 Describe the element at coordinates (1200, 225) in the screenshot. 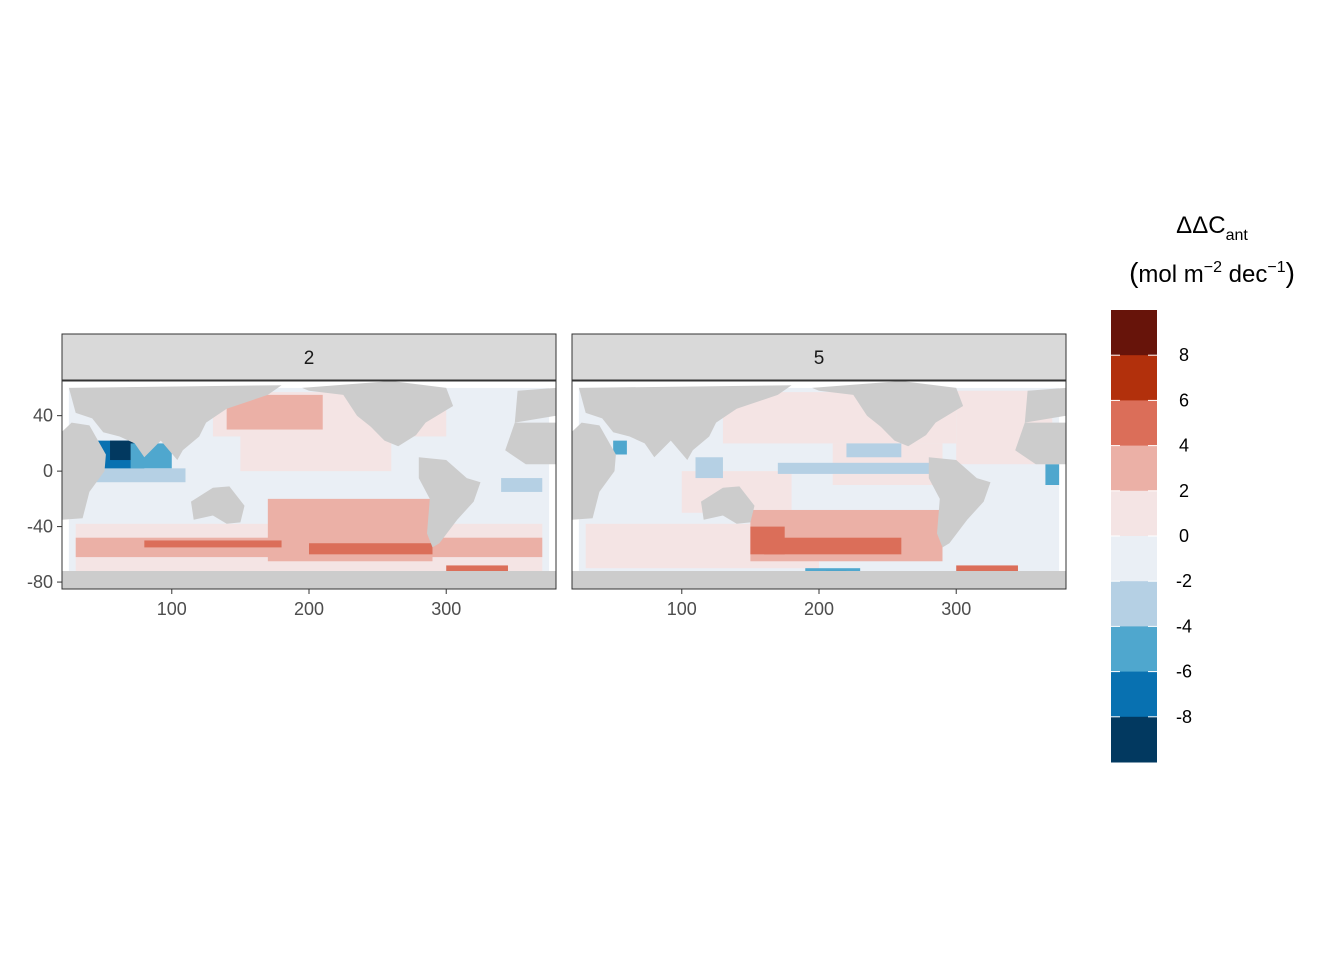

I see `legend-title-main: ΔΔC` at that location.